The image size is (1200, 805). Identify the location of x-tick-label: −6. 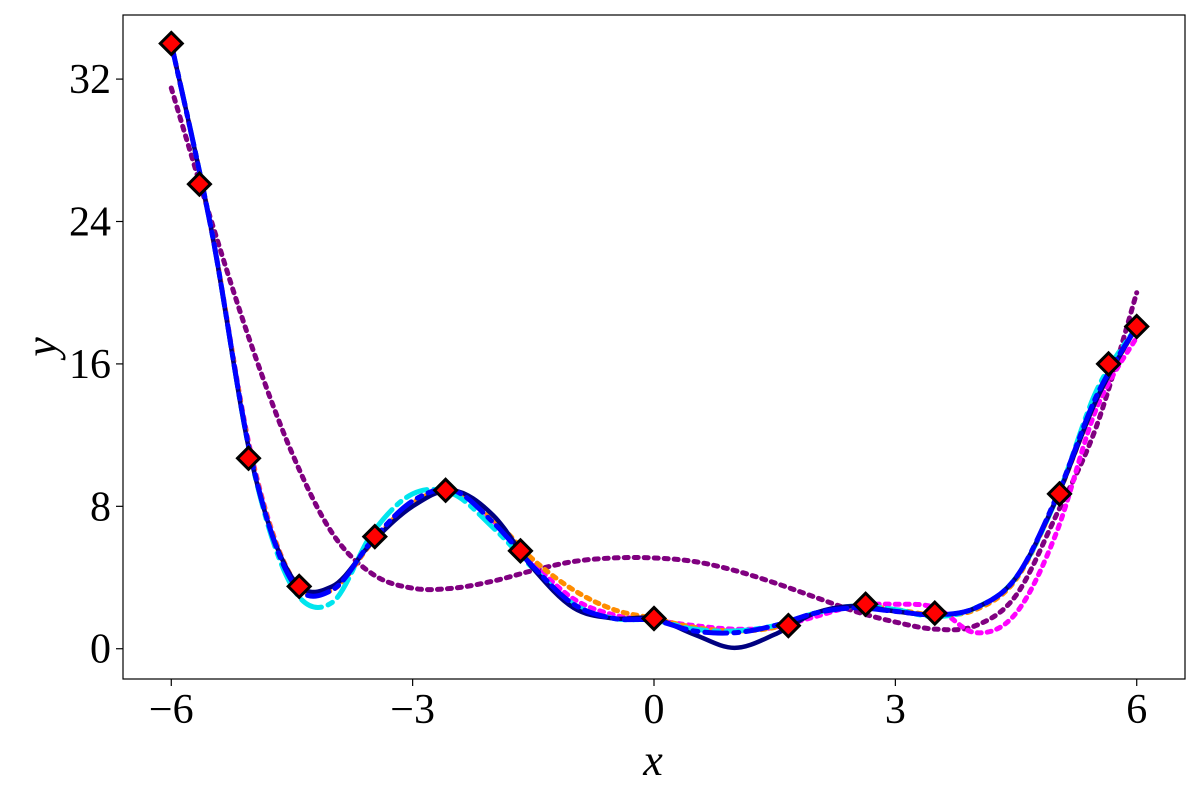
(171, 710).